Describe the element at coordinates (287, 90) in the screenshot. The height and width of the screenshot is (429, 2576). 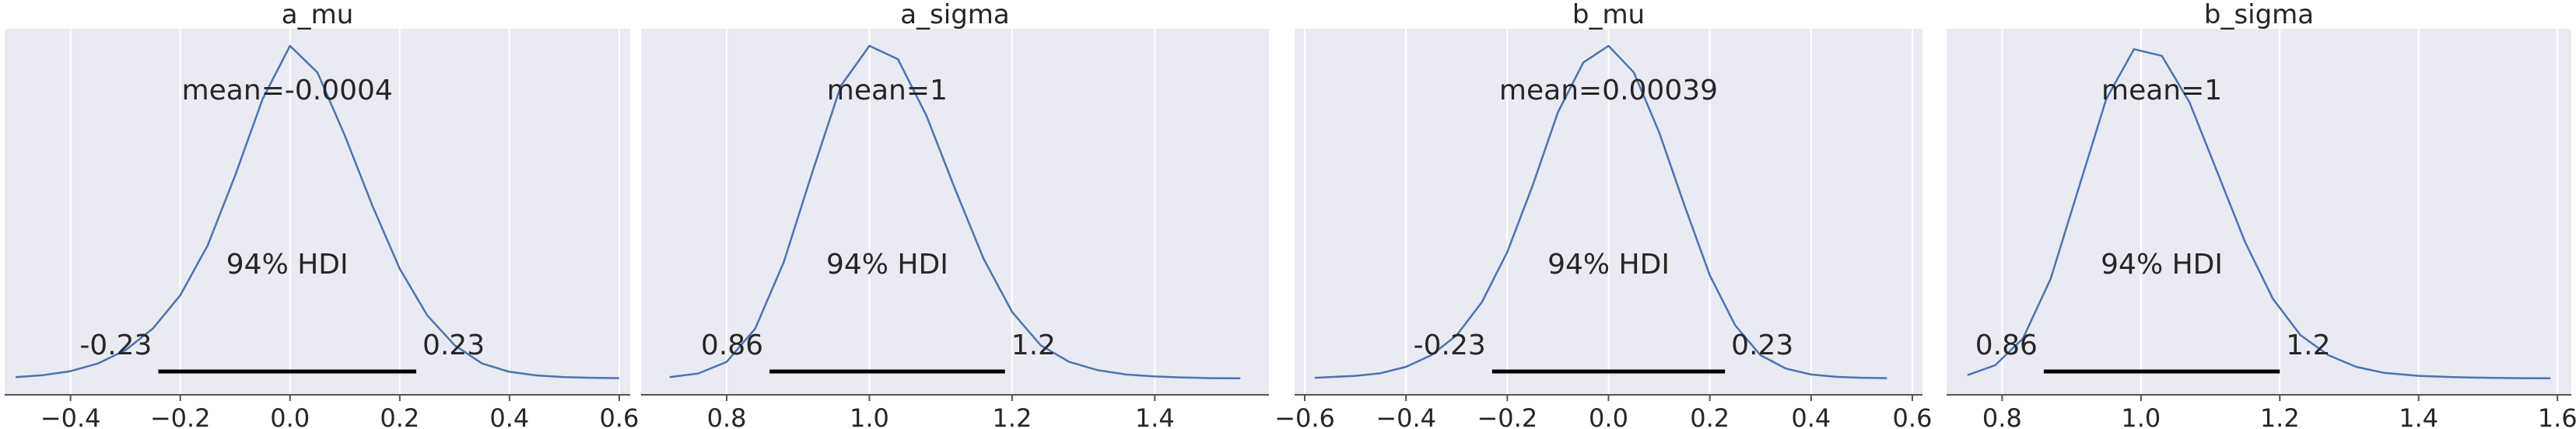
I see `mean-label: mean=-0.0004` at that location.